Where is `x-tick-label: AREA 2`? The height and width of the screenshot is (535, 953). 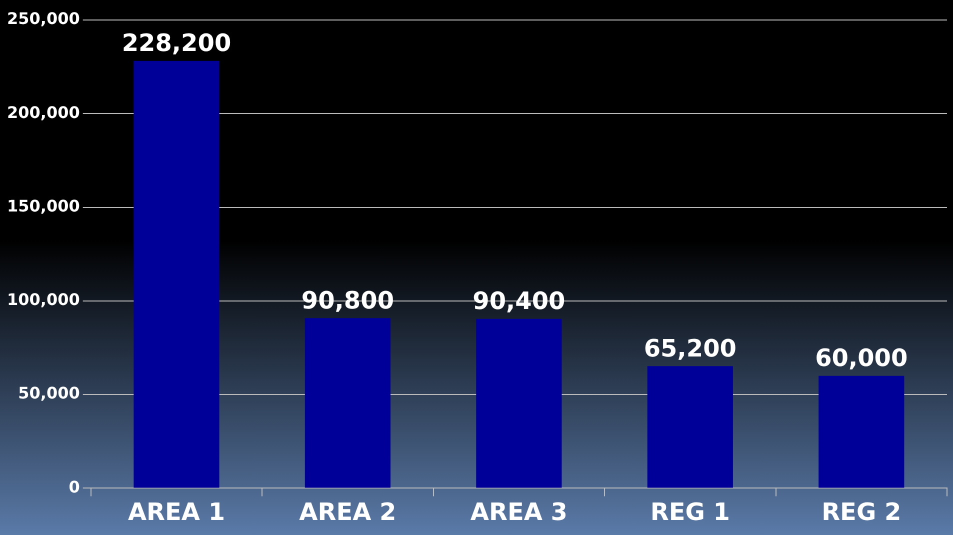 x-tick-label: AREA 2 is located at coordinates (347, 512).